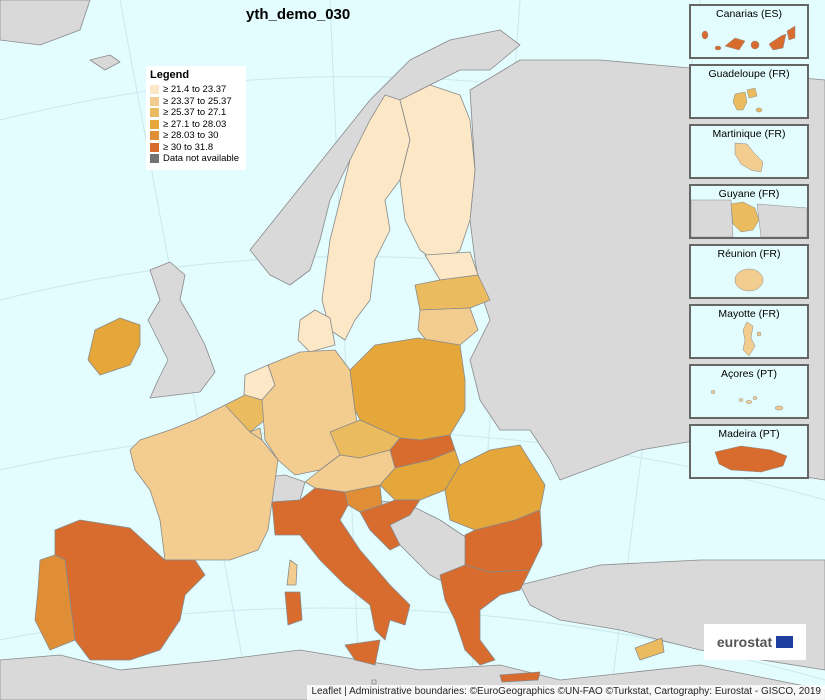 This screenshot has height=700, width=825. I want to click on legend-item-label: ≥ 27.1 to 28.03, so click(195, 124).